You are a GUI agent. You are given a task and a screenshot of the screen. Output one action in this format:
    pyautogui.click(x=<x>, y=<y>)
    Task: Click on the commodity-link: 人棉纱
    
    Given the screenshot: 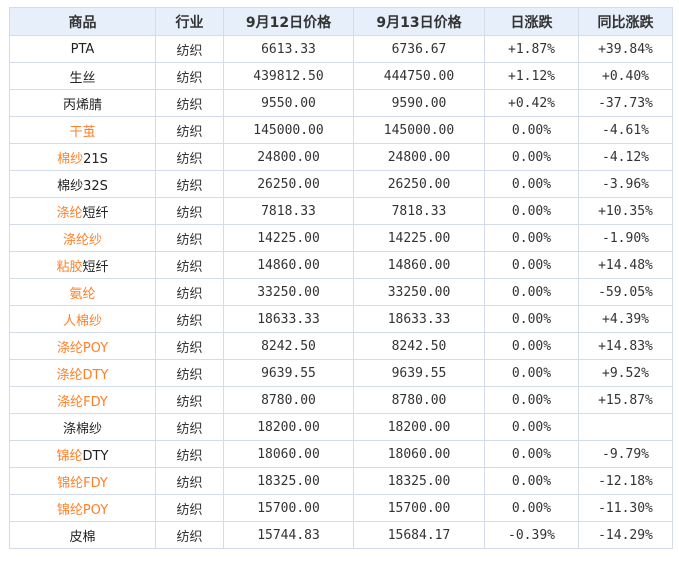 What is the action you would take?
    pyautogui.click(x=82, y=321)
    